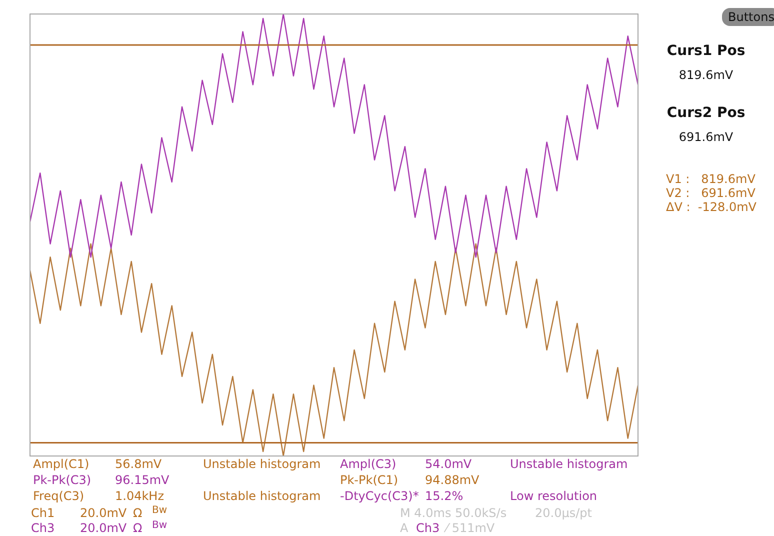 Image resolution: width=774 pixels, height=536 pixels. Describe the element at coordinates (453, 513) in the screenshot. I see `text: M 4.0ms 50.0kS/s` at that location.